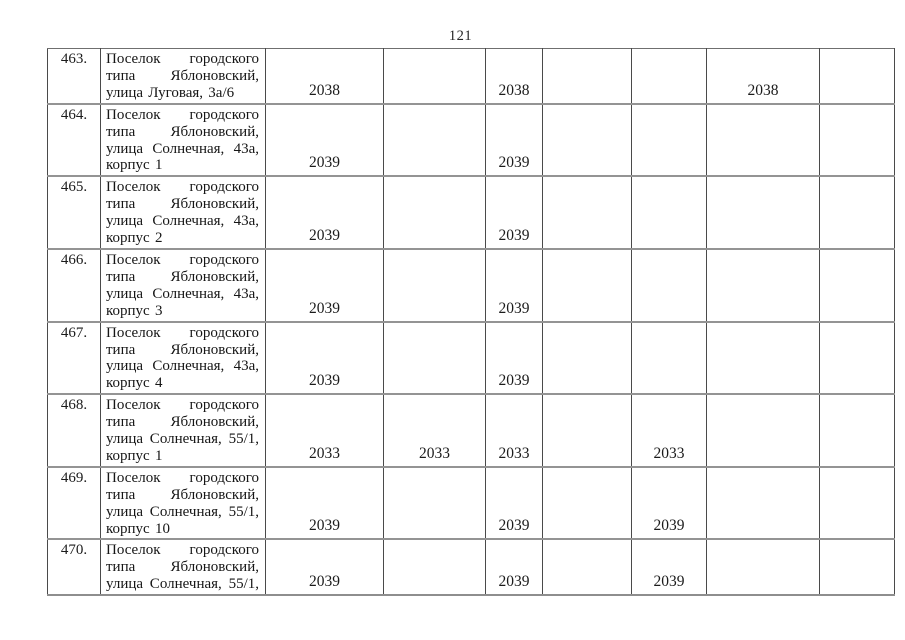 The width and height of the screenshot is (905, 640). What do you see at coordinates (74, 212) in the screenshot?
I see `row-number-cell: 465.` at bounding box center [74, 212].